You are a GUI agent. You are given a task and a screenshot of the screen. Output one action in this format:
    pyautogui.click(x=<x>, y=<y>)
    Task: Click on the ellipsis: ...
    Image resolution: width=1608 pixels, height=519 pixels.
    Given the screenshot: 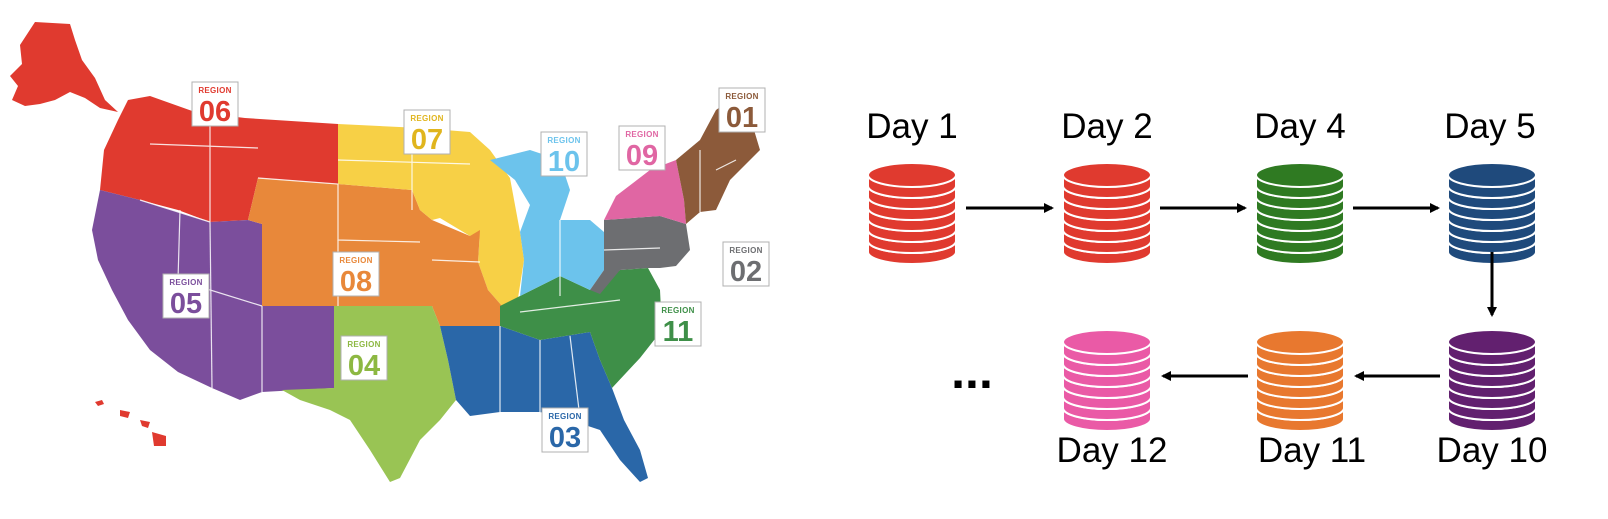 What is the action you would take?
    pyautogui.click(x=972, y=371)
    